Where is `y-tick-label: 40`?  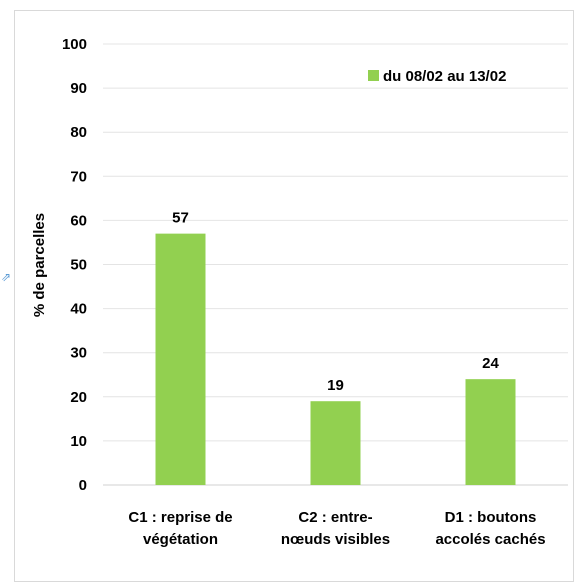
y-tick-label: 40 is located at coordinates (78, 309).